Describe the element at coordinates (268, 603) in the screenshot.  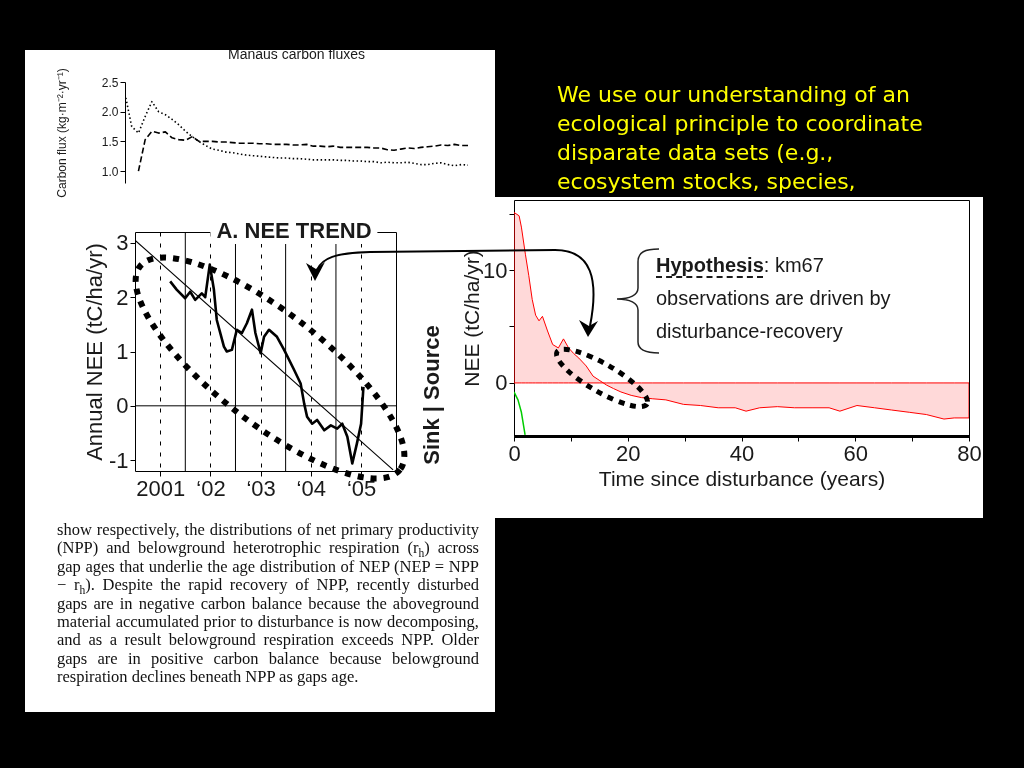
I see `text: show respectively, the distributions of net primary productivity (NPP) and belowground heterotrophic respiration (r$_{h}$) across gap ages that underlie the age distribution of NEP (NEP = NPP − r$_{h}$). Despite the rapid recovery of NPP, recently disturbed gaps are in negative carbon balance because the aboveground material accumulated prior to disturbance is now decomposing, and as a result belowground respiration exceeds NPP. Older gaps are in positive carbon balance because belowground respiration declines beneath NPP as gaps age.` at that location.